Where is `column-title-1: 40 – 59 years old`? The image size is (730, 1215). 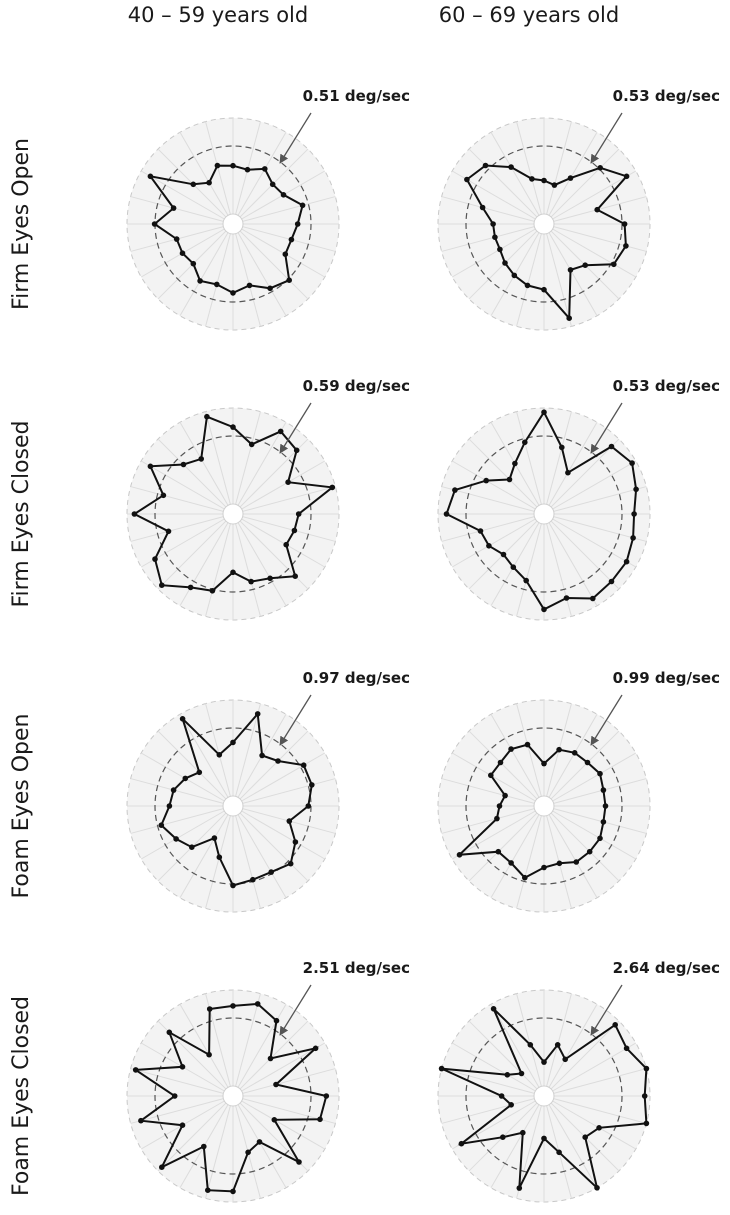 column-title-1: 40 – 59 years old is located at coordinates (218, 15).